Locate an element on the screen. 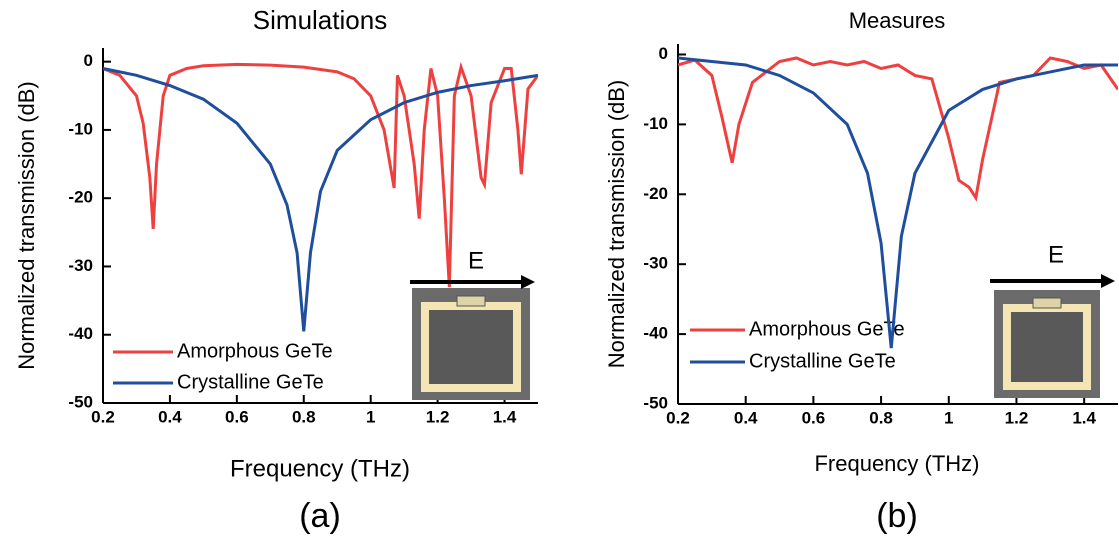 The height and width of the screenshot is (539, 1119). chart-title: Simulations is located at coordinates (320, 20).